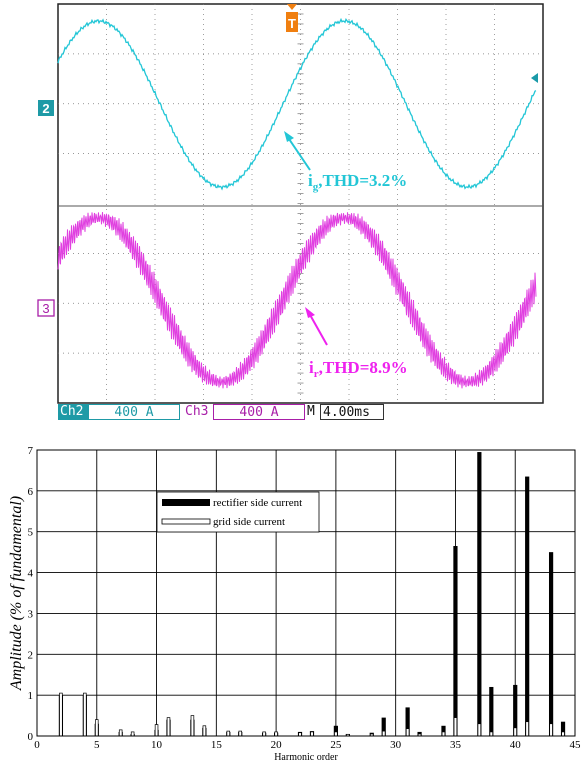 The width and height of the screenshot is (582, 761). What do you see at coordinates (292, 23) in the screenshot?
I see `trigger-marker-label: T` at bounding box center [292, 23].